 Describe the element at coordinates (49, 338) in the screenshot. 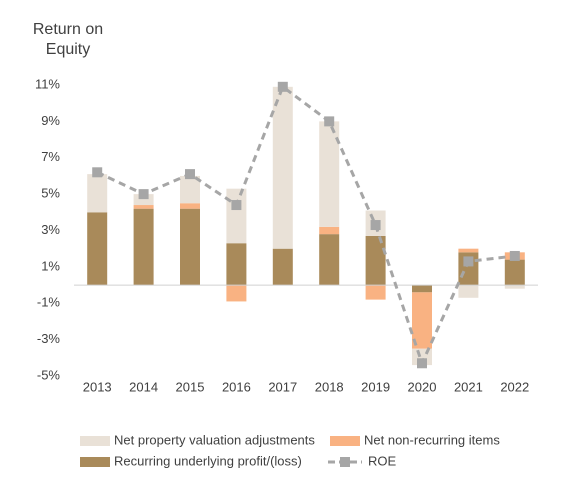

I see `y-tick-label: -3%` at that location.